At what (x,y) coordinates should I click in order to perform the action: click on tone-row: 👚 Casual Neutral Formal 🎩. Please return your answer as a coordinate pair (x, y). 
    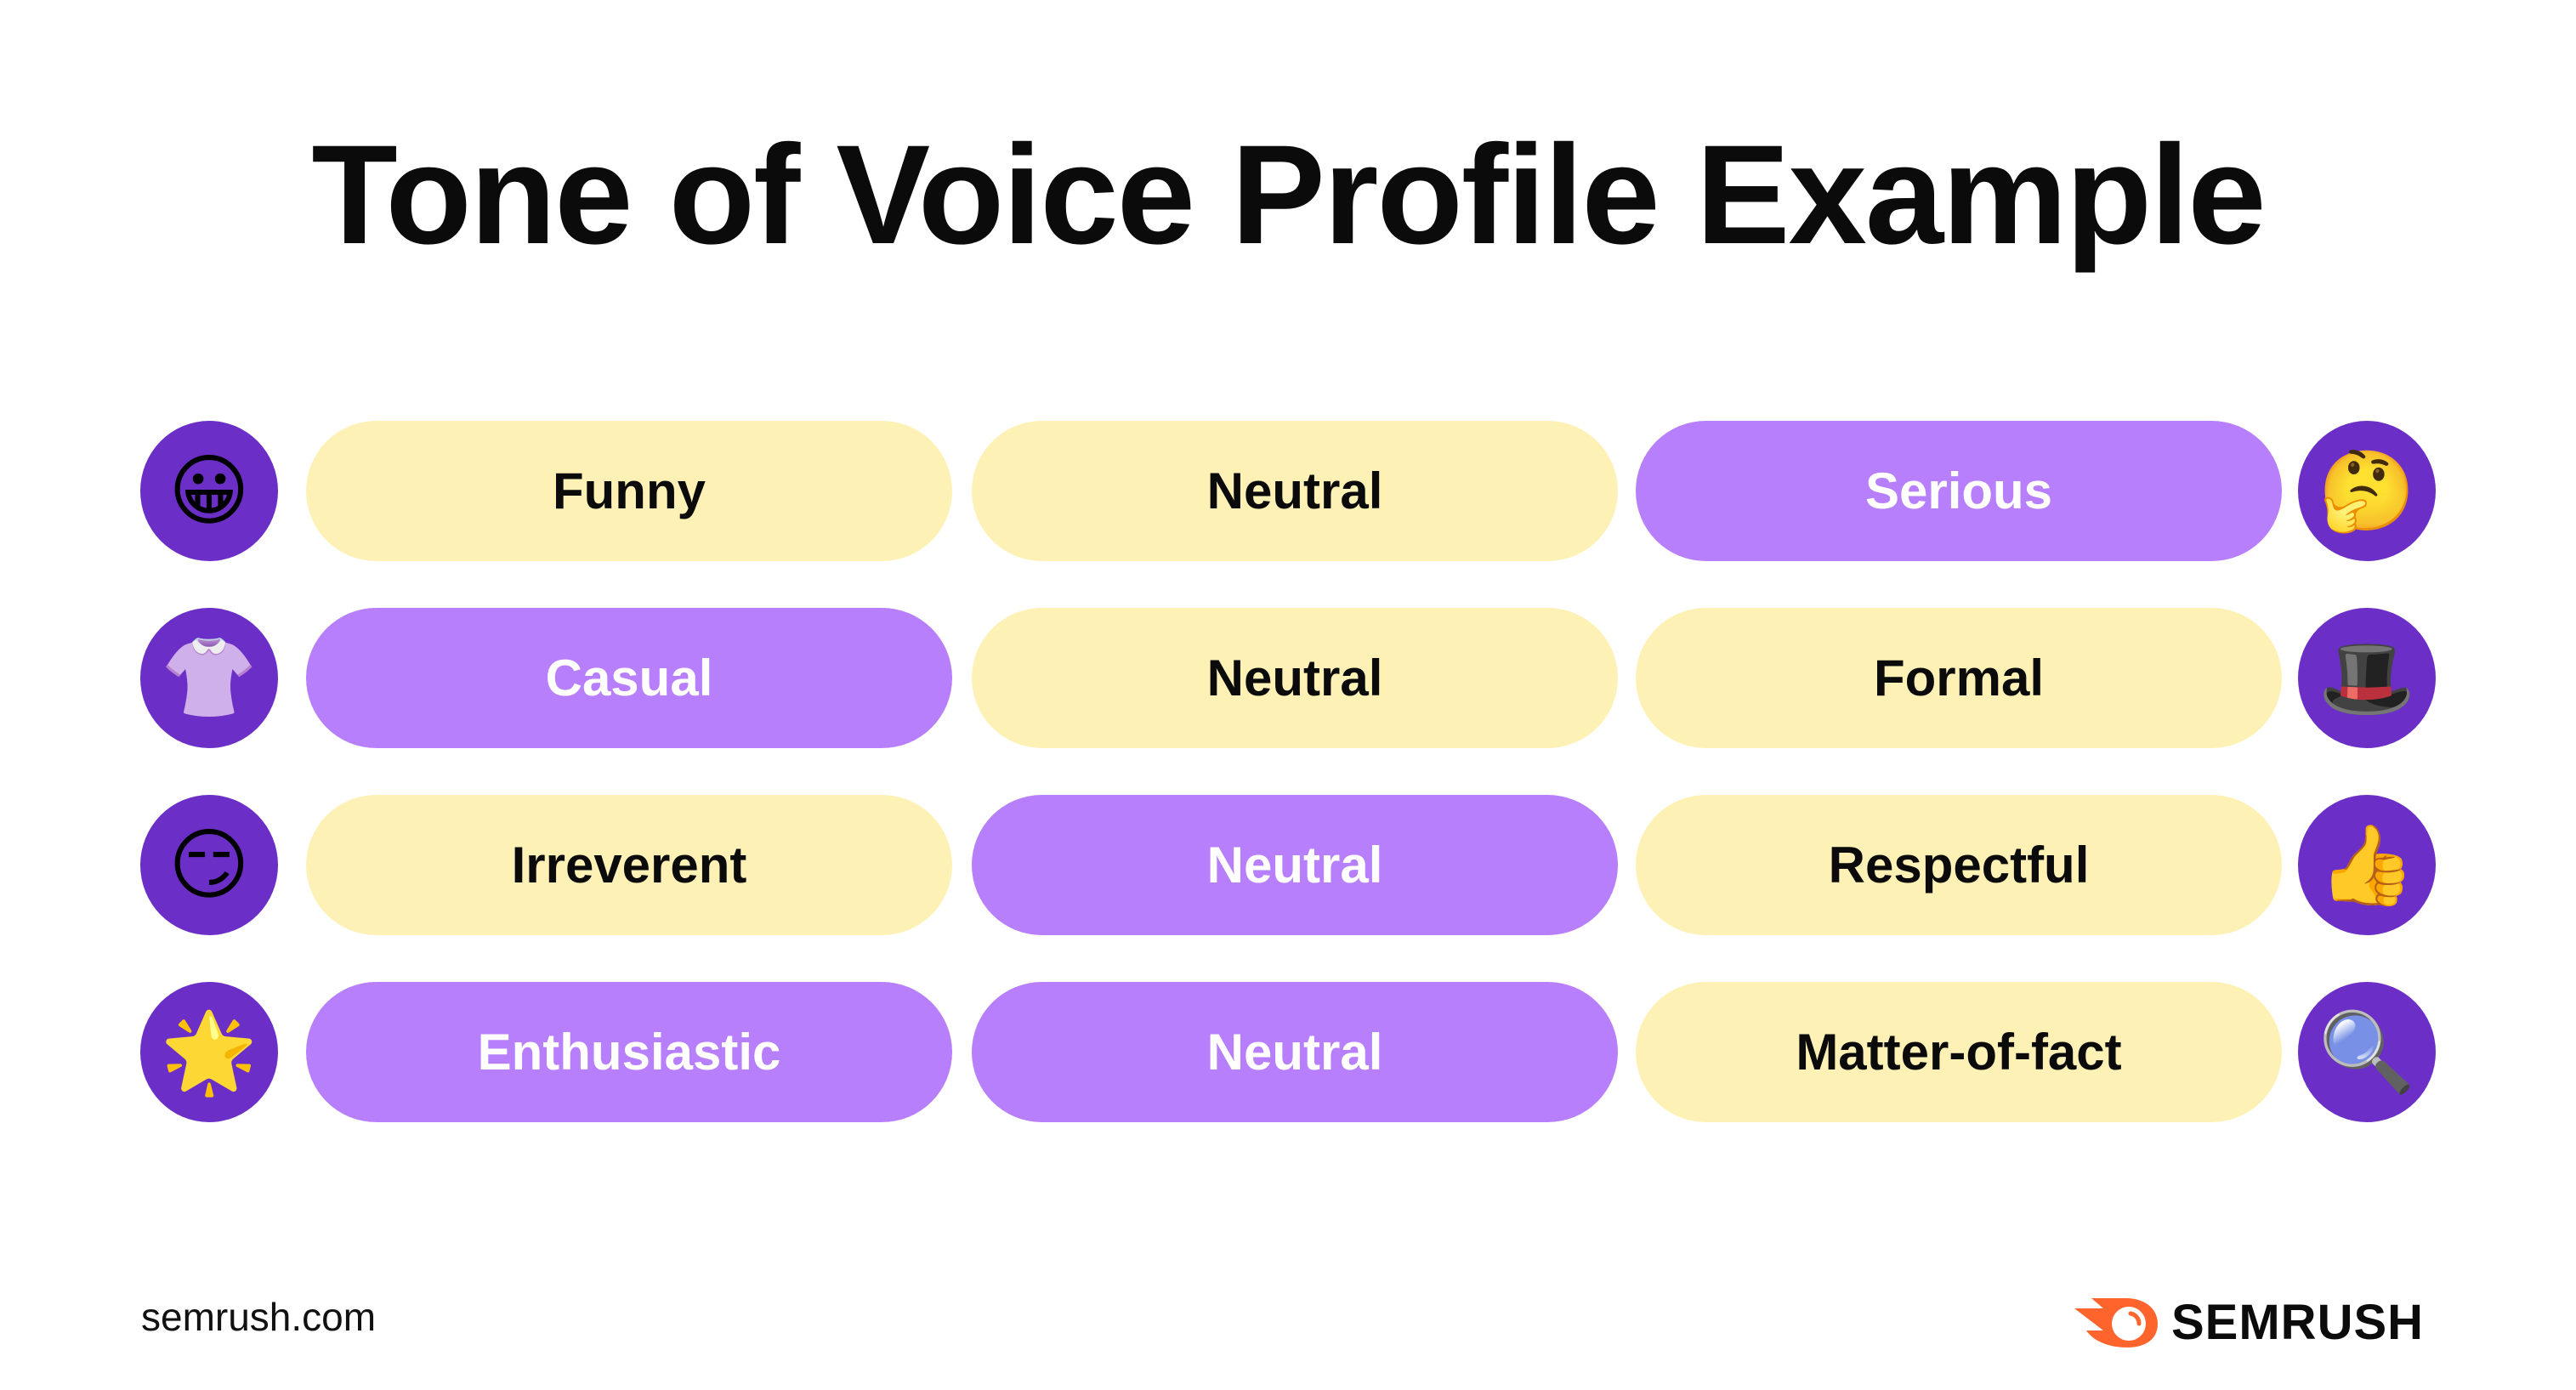
    Looking at the image, I should click on (1288, 678).